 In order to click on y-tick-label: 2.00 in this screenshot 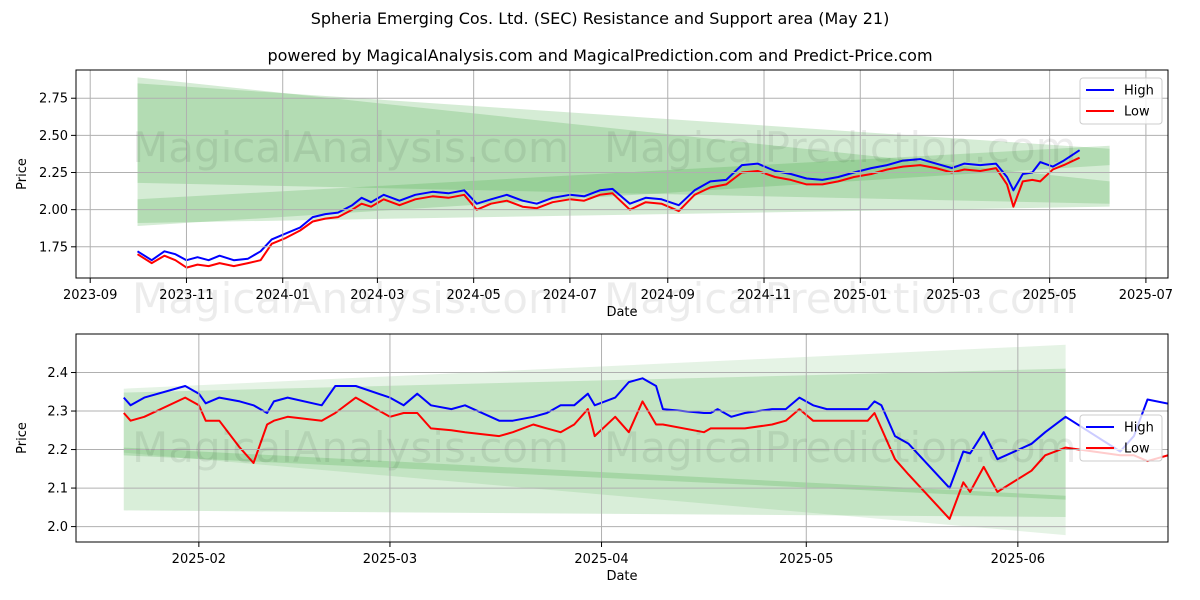, I will do `click(53, 210)`.